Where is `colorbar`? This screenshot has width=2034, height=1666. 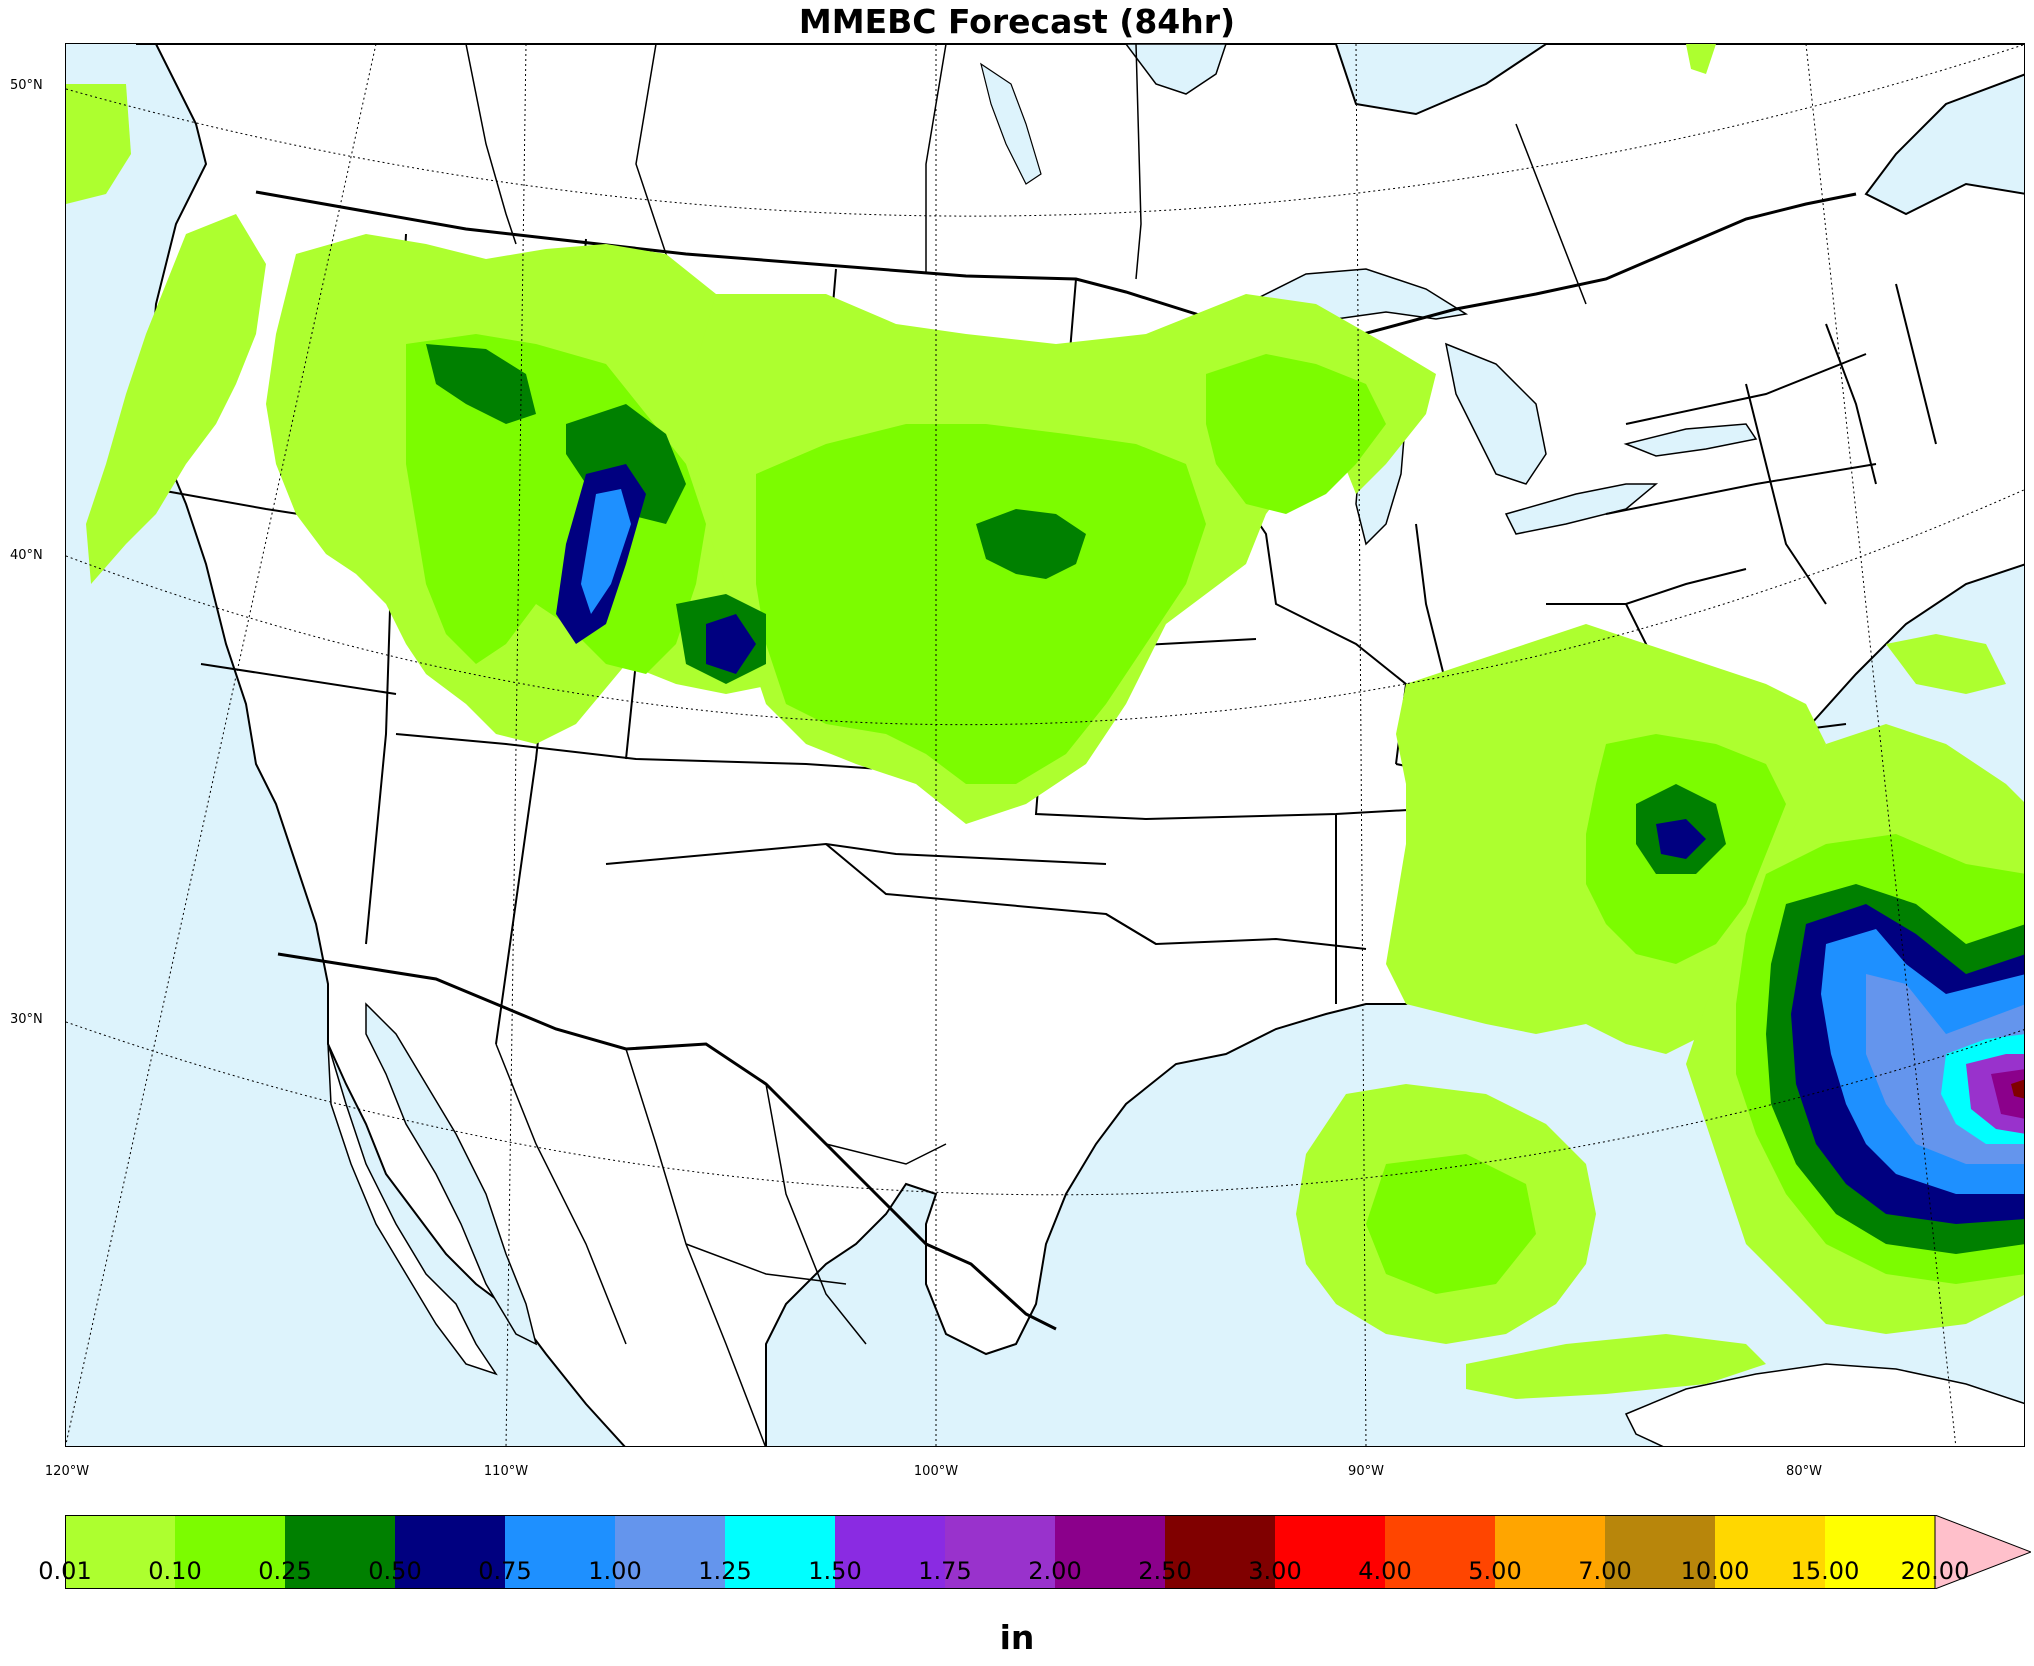
colorbar is located at coordinates (1048, 1552).